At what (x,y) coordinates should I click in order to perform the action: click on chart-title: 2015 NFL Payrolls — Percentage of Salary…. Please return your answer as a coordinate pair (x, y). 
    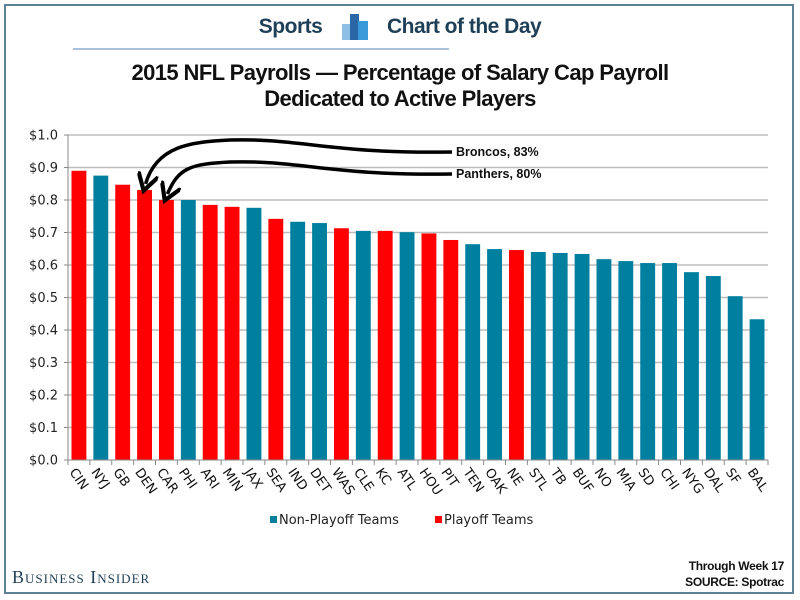
    Looking at the image, I should click on (400, 86).